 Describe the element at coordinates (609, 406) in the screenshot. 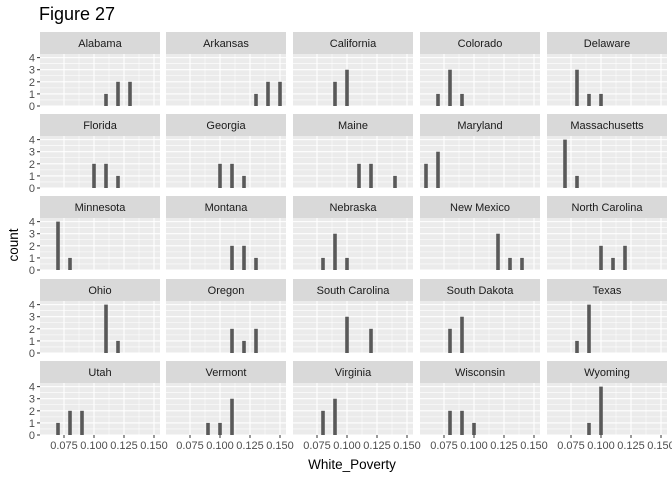

I see `facet-panel-wyoming: Wyoming 0.075 0.100 0.125 0.150` at that location.